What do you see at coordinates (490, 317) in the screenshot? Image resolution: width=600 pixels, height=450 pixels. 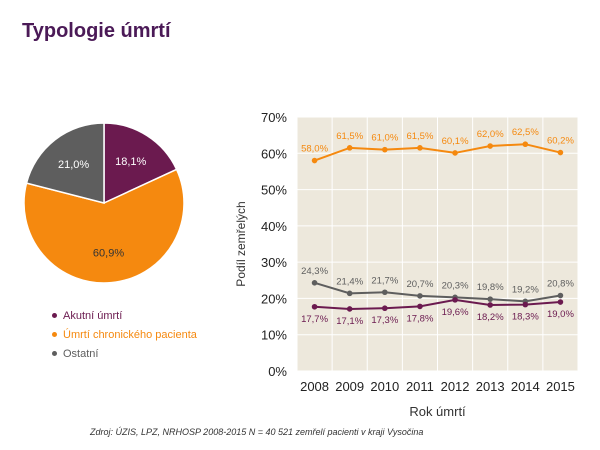 I see `data-label: 18,2%` at bounding box center [490, 317].